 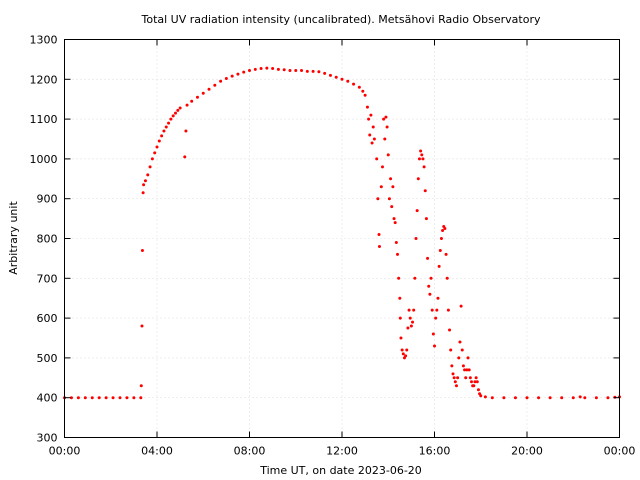 I want to click on y-tick-label: 400, so click(x=47, y=398).